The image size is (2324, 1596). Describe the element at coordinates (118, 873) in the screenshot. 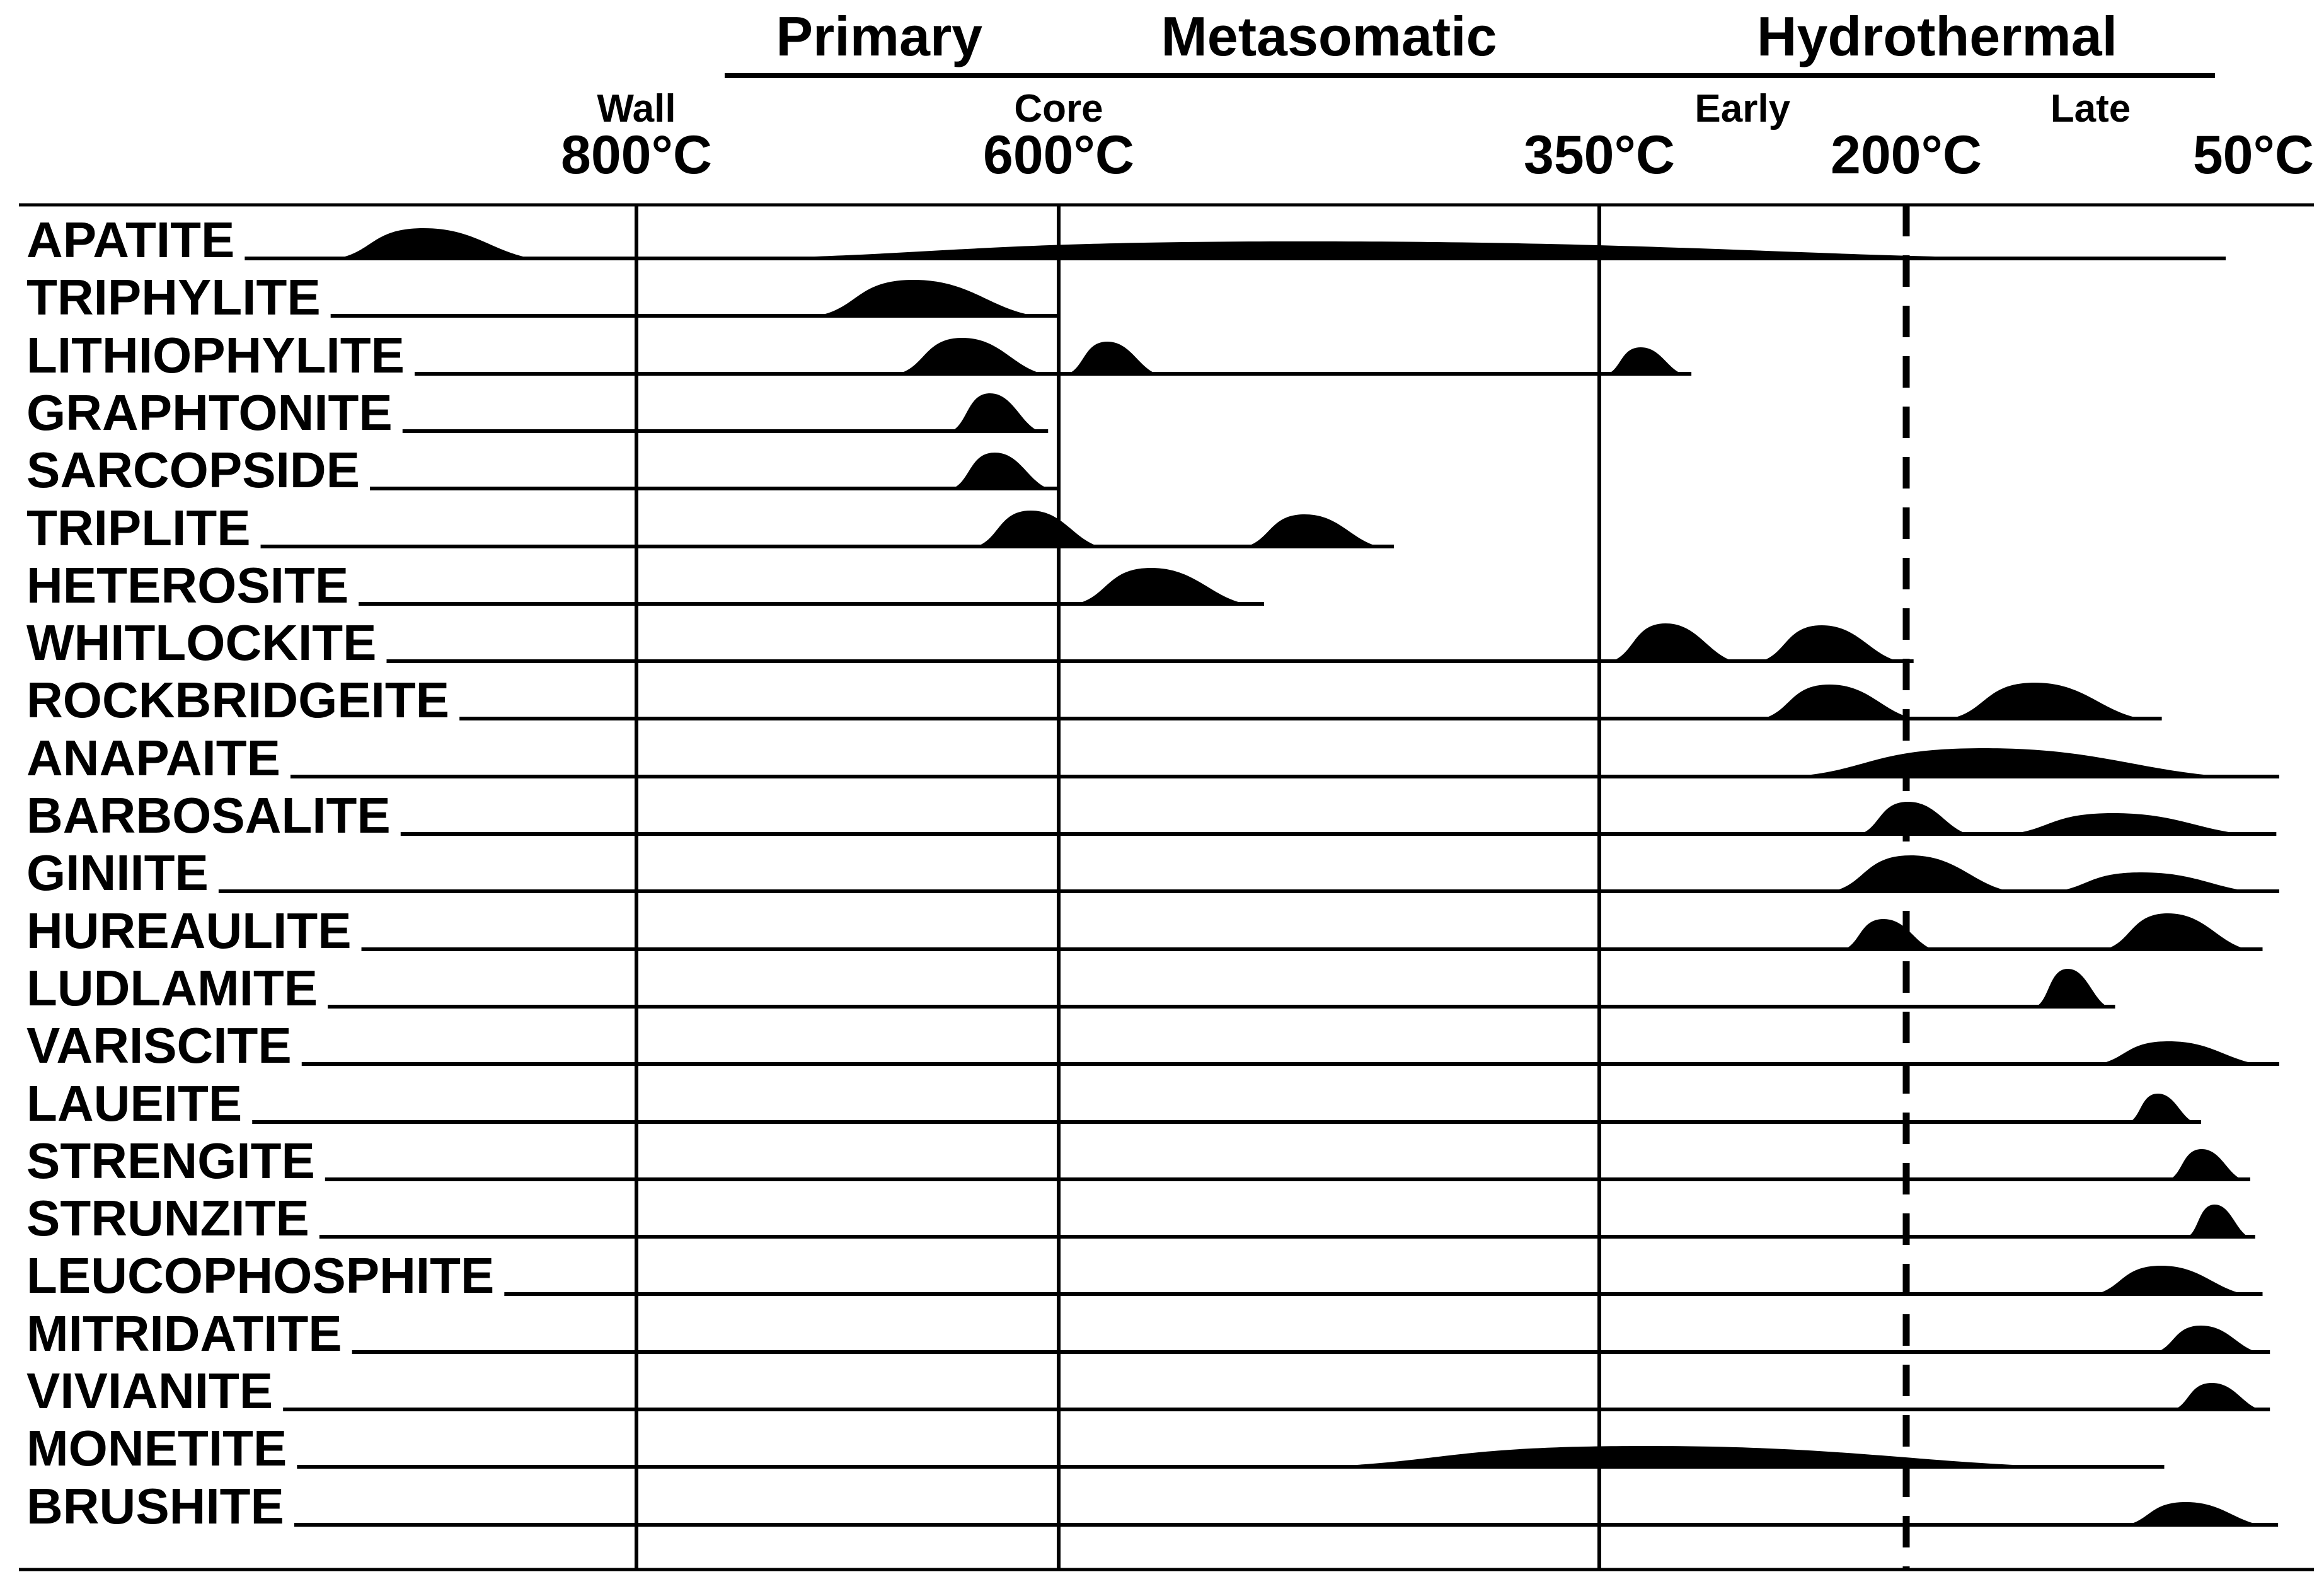

I see `mineral-label-giniite: GINIITE` at that location.